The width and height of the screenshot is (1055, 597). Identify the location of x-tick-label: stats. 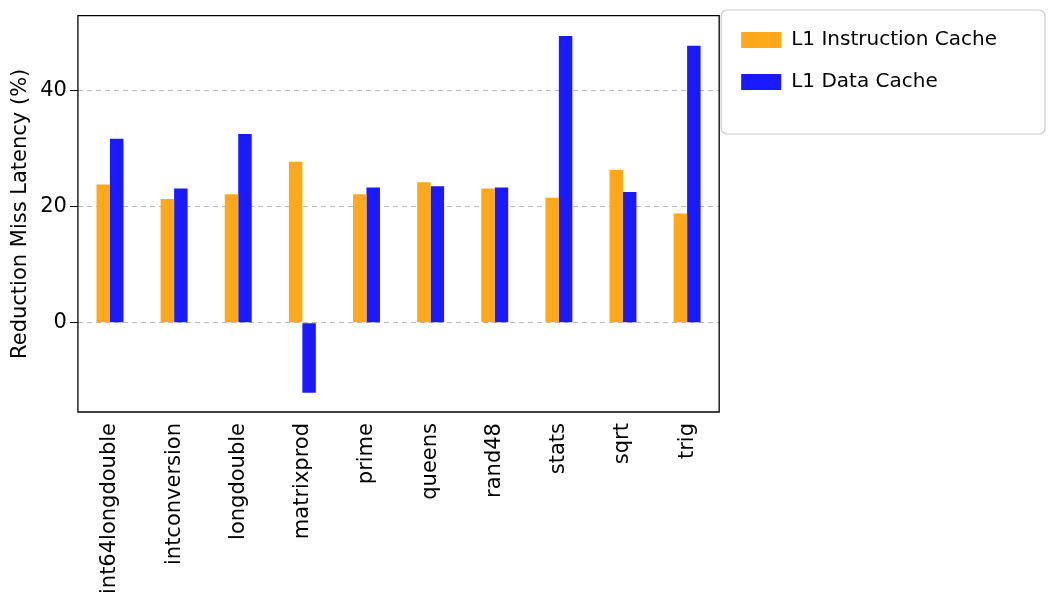
(557, 449).